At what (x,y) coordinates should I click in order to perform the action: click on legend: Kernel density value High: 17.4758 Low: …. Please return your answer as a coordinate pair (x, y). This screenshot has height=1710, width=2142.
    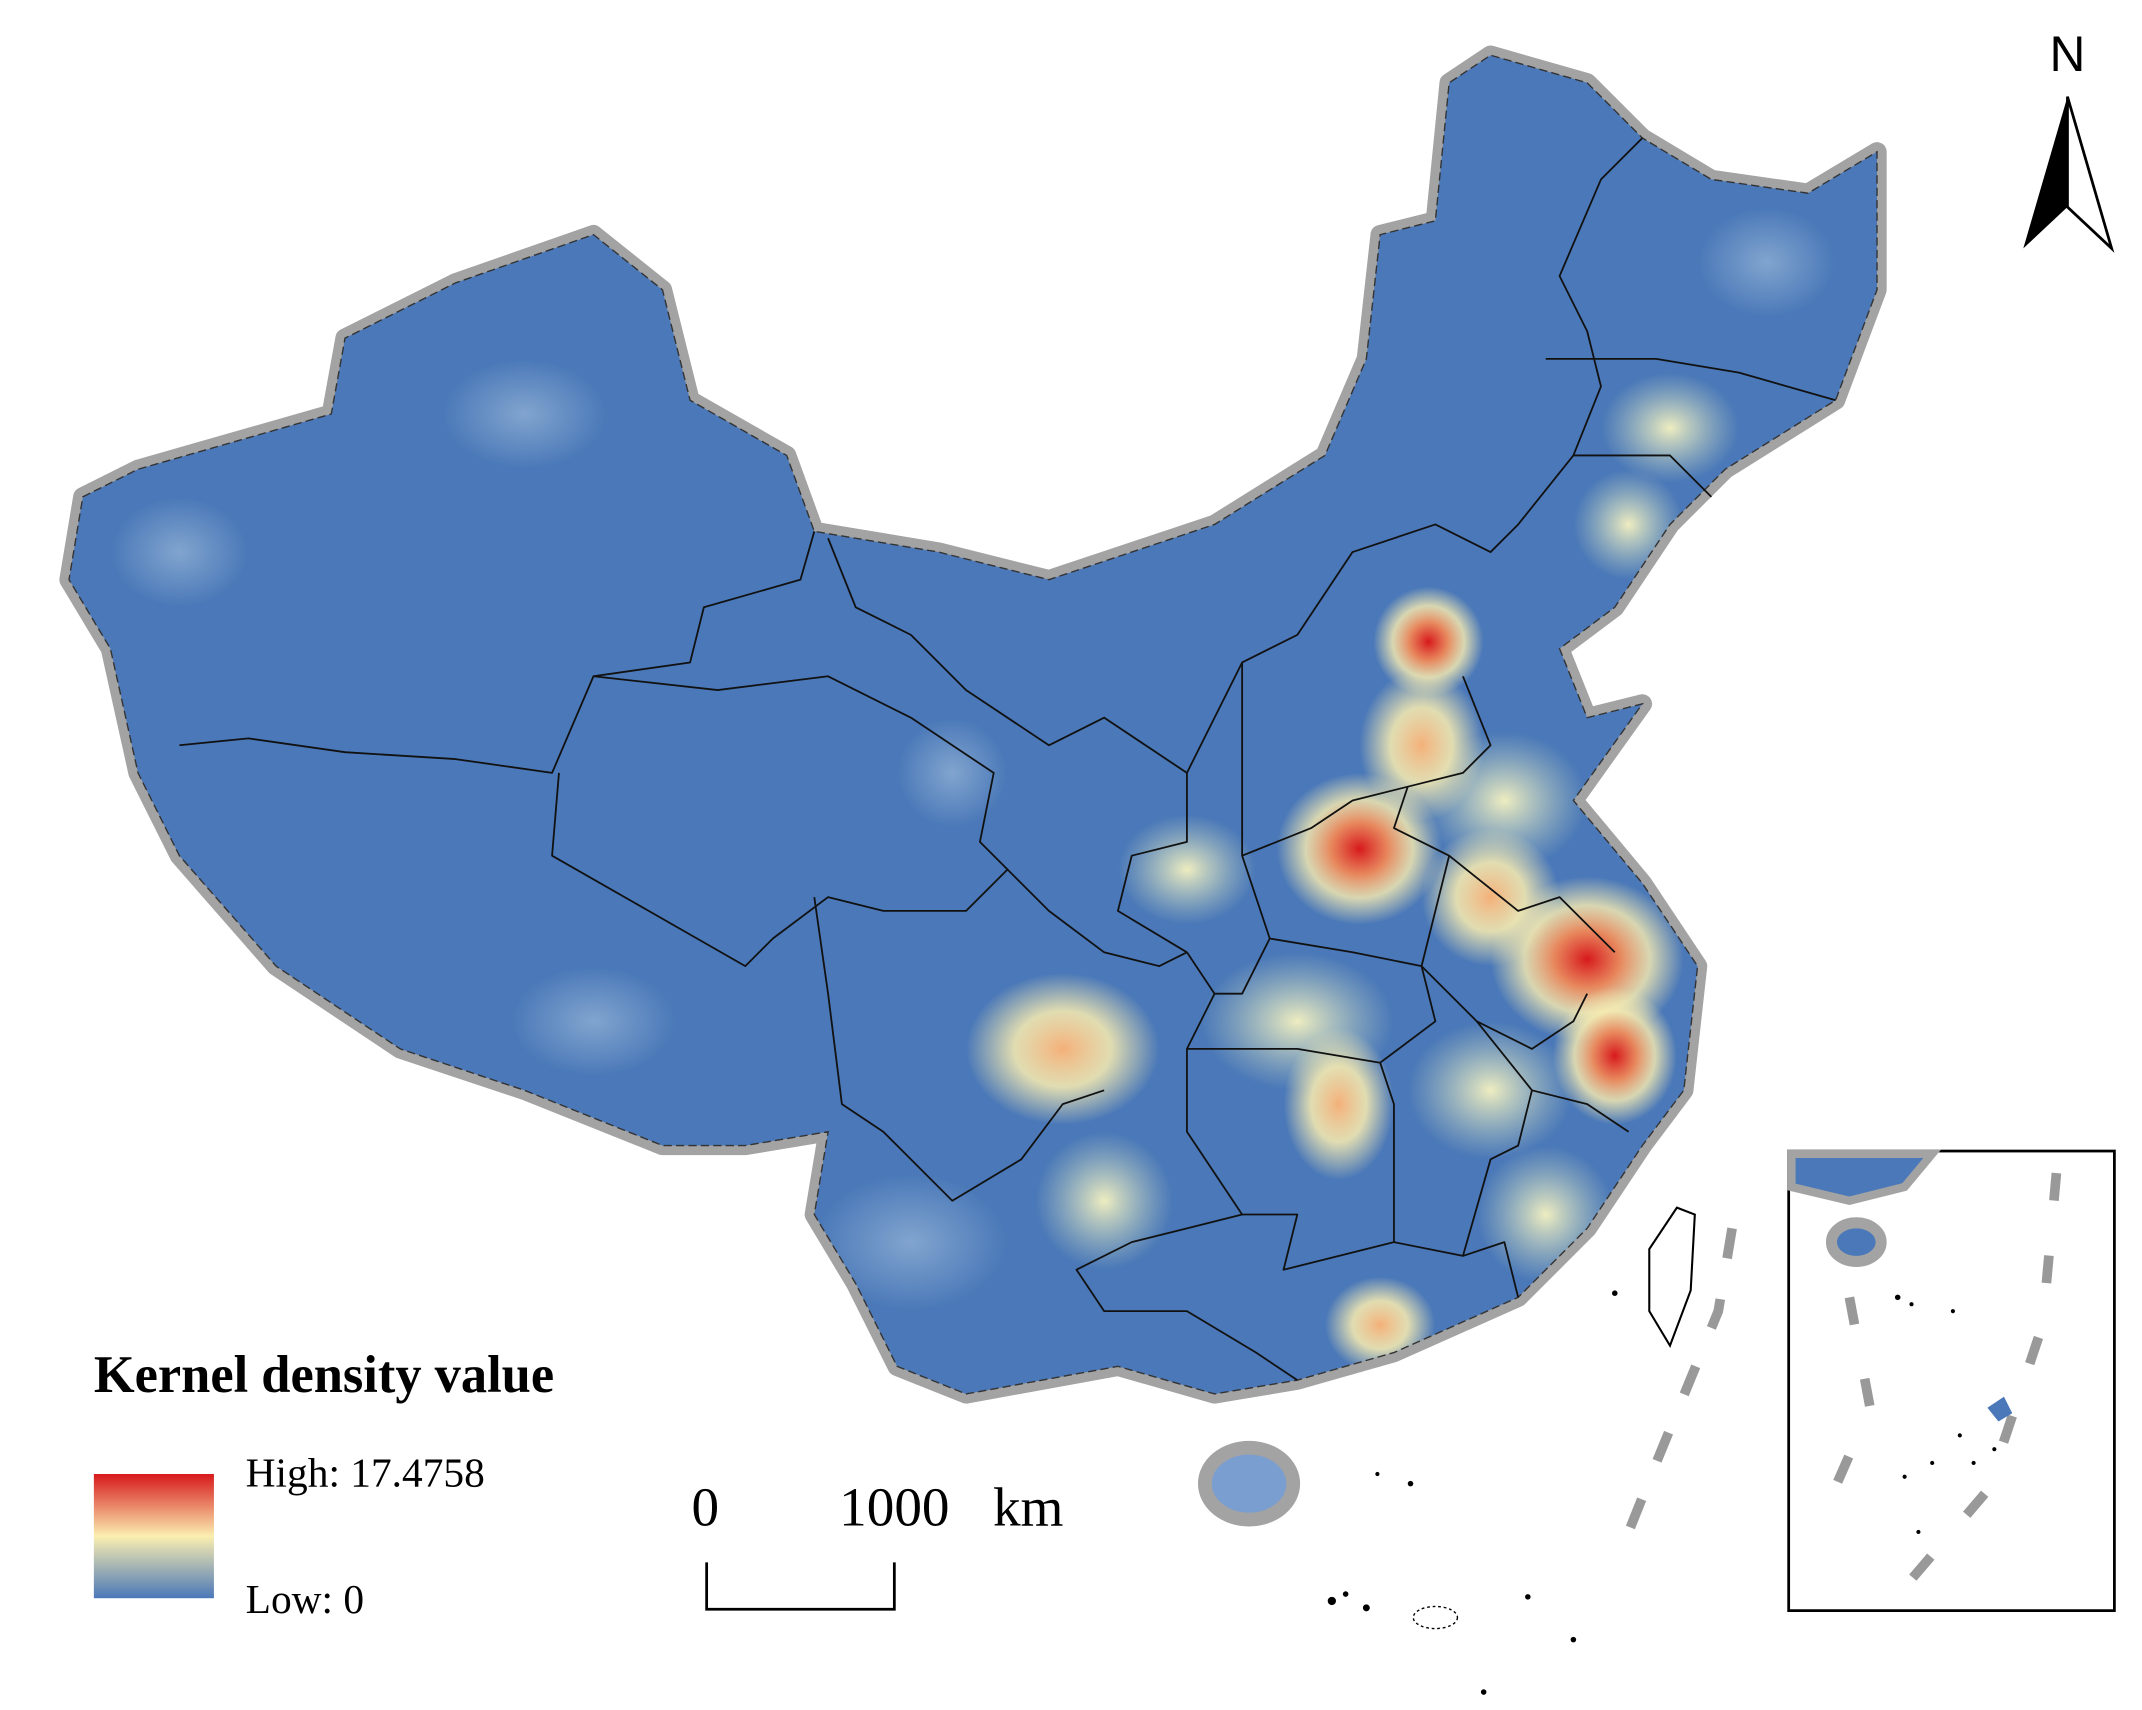
    Looking at the image, I should click on (323, 1484).